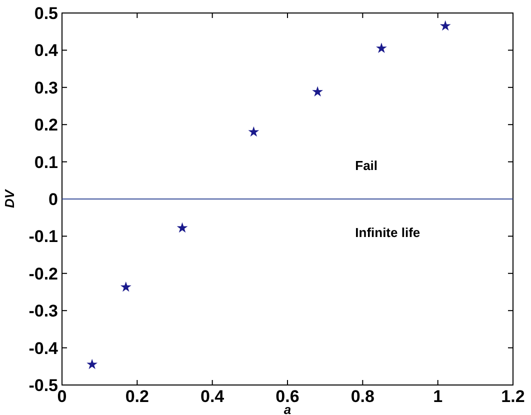 The image size is (531, 415). What do you see at coordinates (53, 199) in the screenshot?
I see `y-tick-label: 0` at bounding box center [53, 199].